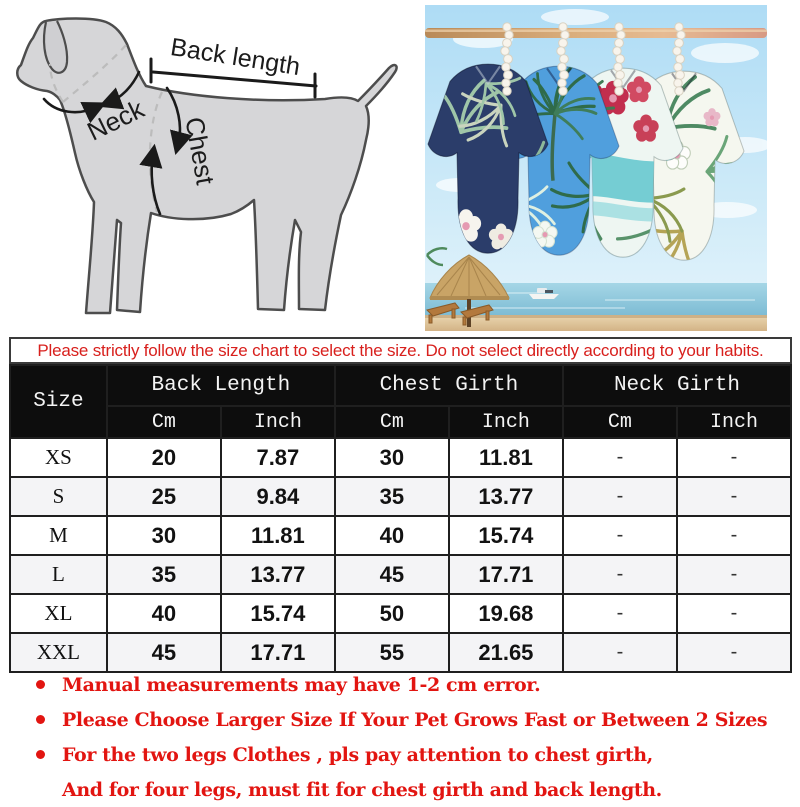  Describe the element at coordinates (58, 535) in the screenshot. I see `size-cell: M` at that location.